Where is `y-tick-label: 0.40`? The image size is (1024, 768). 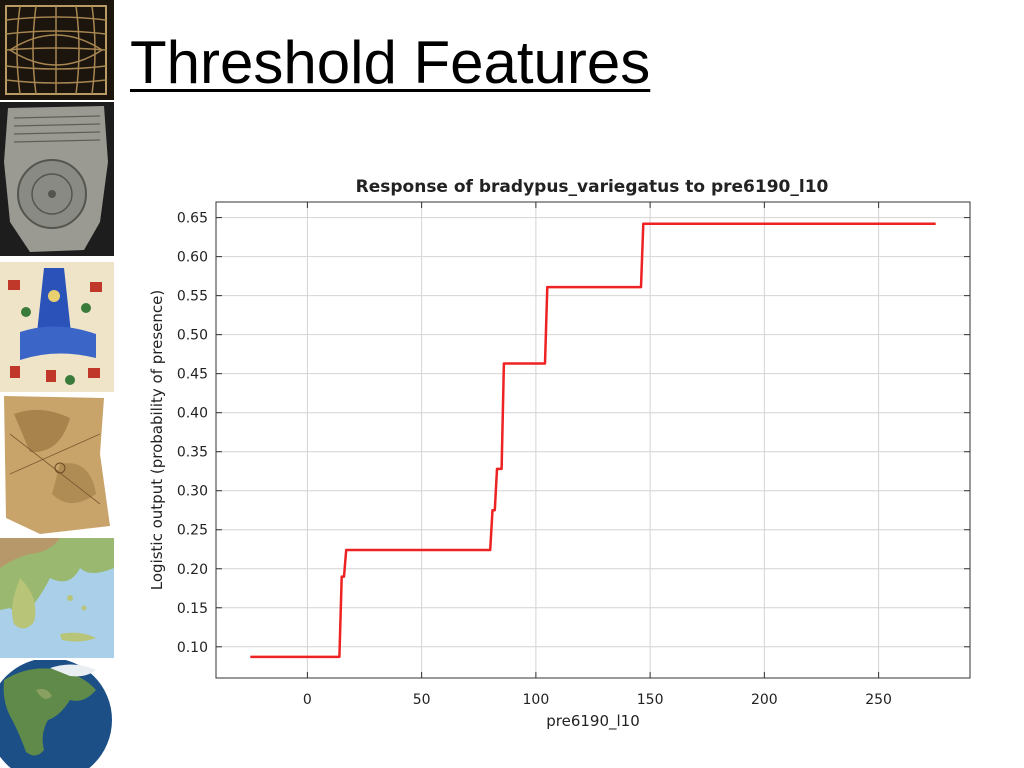 y-tick-label: 0.40 is located at coordinates (192, 414).